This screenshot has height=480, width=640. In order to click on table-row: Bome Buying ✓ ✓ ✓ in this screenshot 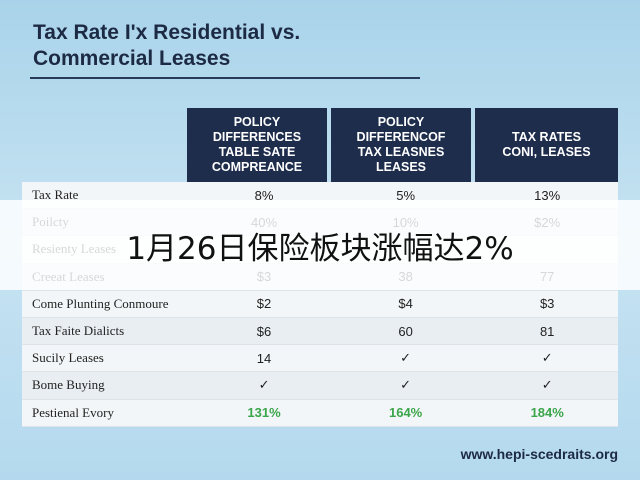, I will do `click(320, 386)`.